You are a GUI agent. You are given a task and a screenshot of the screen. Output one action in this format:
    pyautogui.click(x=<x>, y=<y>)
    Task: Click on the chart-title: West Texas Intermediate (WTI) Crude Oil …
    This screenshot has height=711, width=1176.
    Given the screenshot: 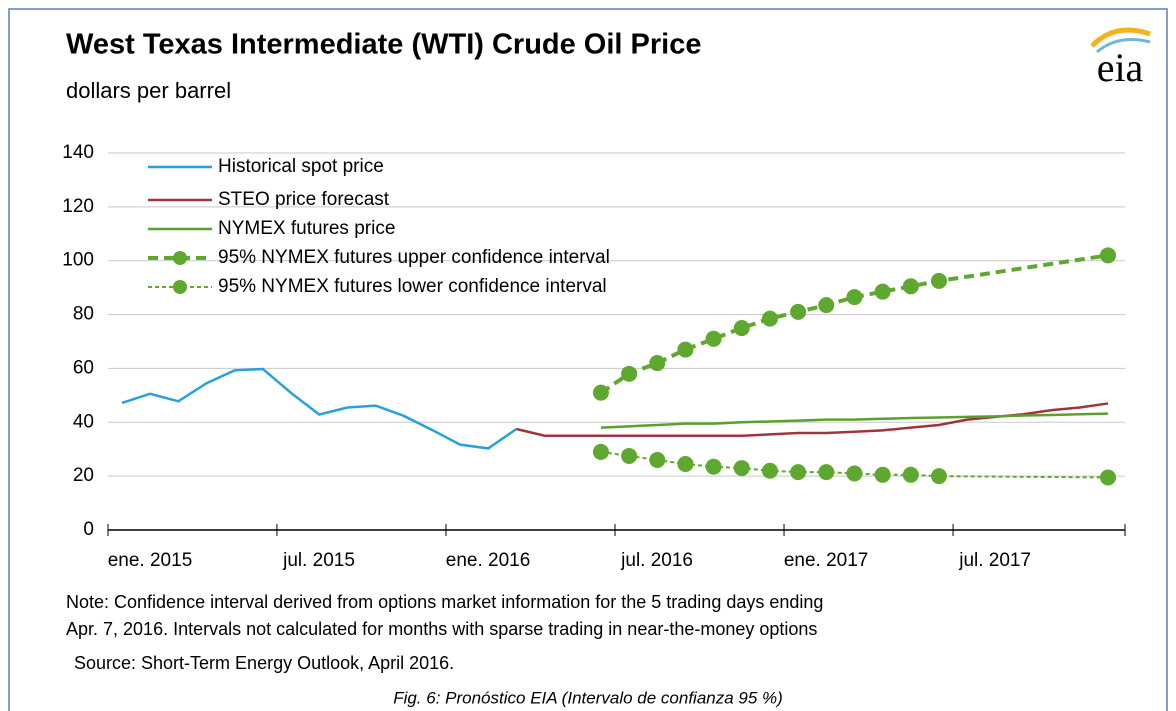 What is the action you would take?
    pyautogui.click(x=383, y=45)
    